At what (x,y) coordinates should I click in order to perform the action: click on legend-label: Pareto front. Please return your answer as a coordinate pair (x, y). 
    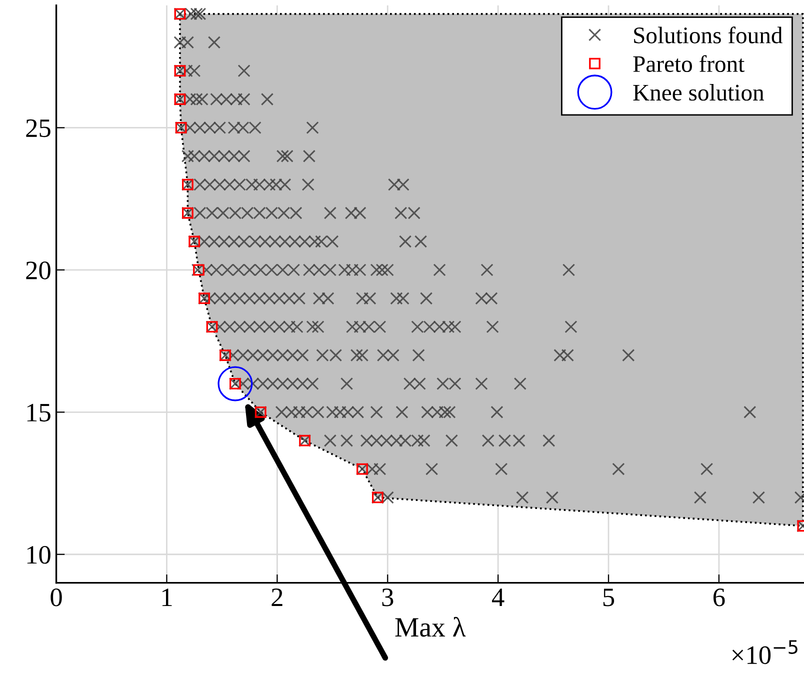
    Looking at the image, I should click on (689, 63).